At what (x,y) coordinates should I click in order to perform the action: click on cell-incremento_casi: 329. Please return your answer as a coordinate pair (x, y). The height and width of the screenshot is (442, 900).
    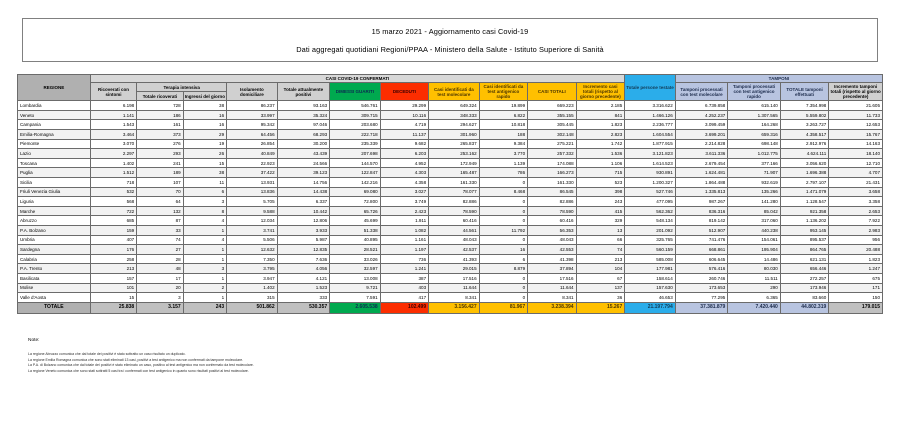
    Looking at the image, I should click on (600, 221).